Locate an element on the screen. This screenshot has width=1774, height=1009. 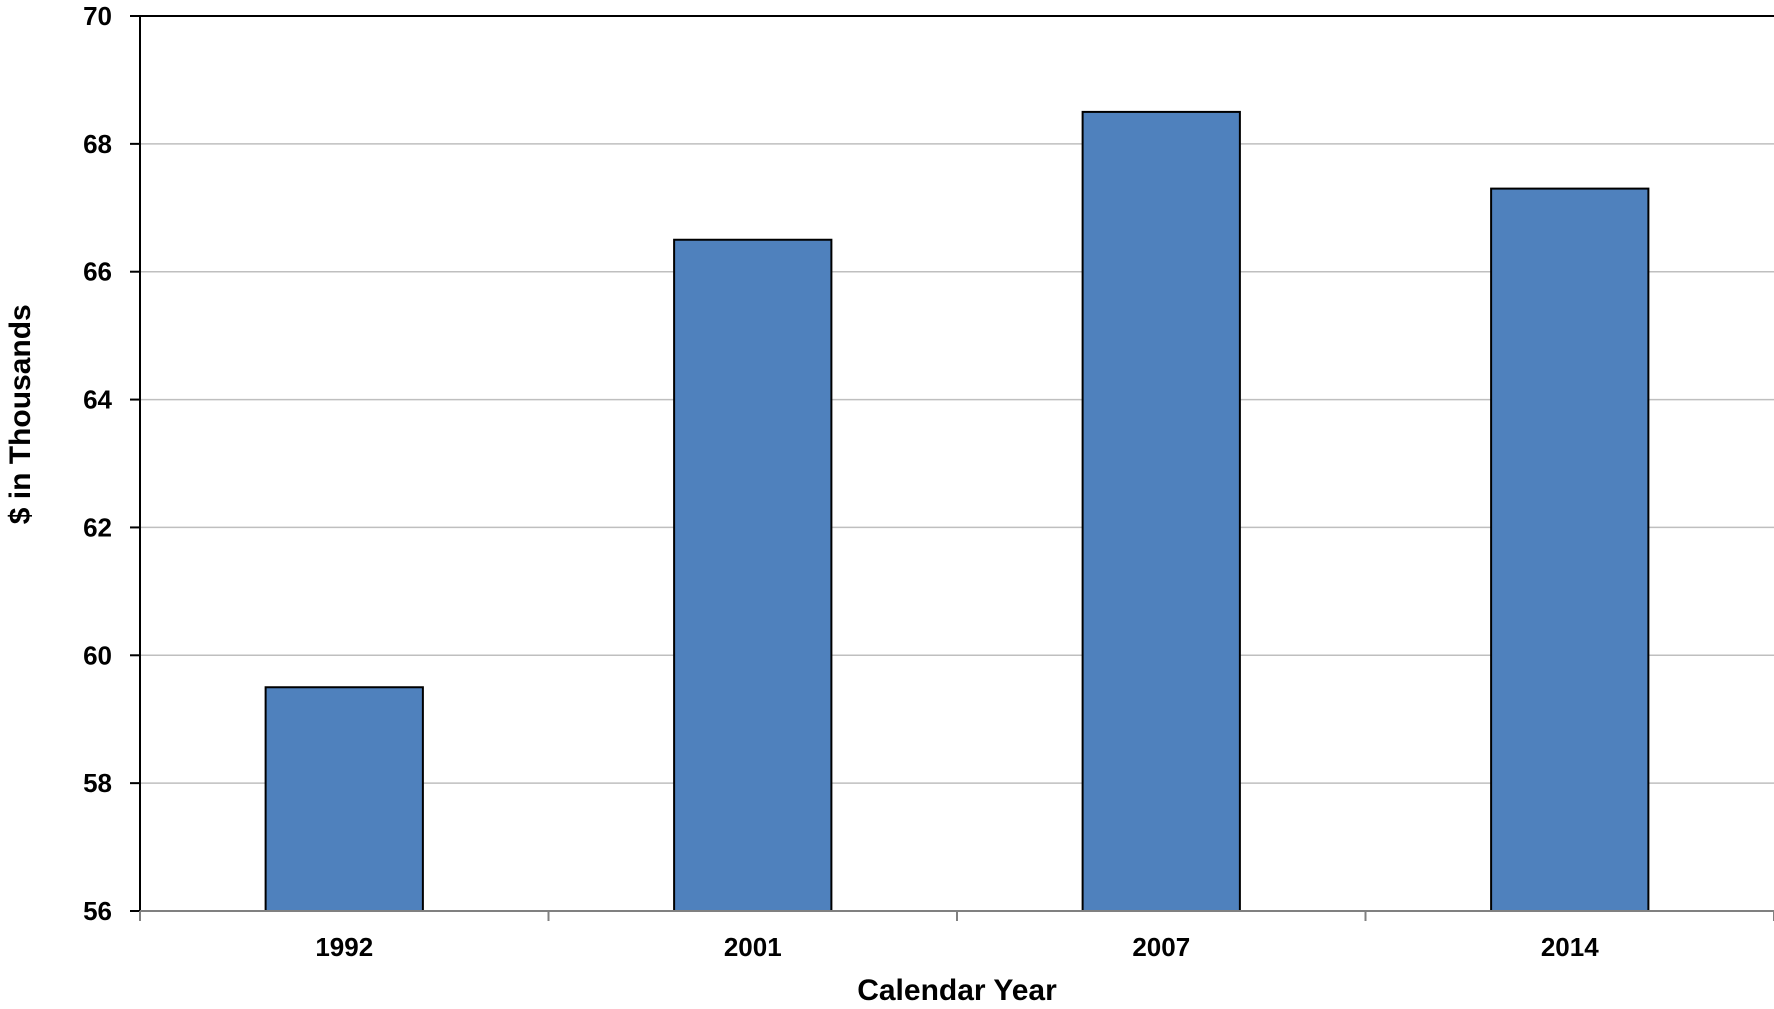
y-tick-label: 62 is located at coordinates (97, 527).